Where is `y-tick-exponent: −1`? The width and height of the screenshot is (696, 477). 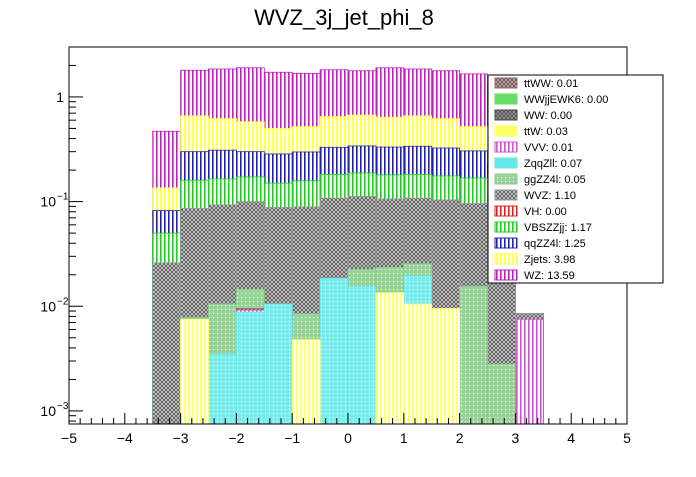 y-tick-exponent: −1 is located at coordinates (63, 197).